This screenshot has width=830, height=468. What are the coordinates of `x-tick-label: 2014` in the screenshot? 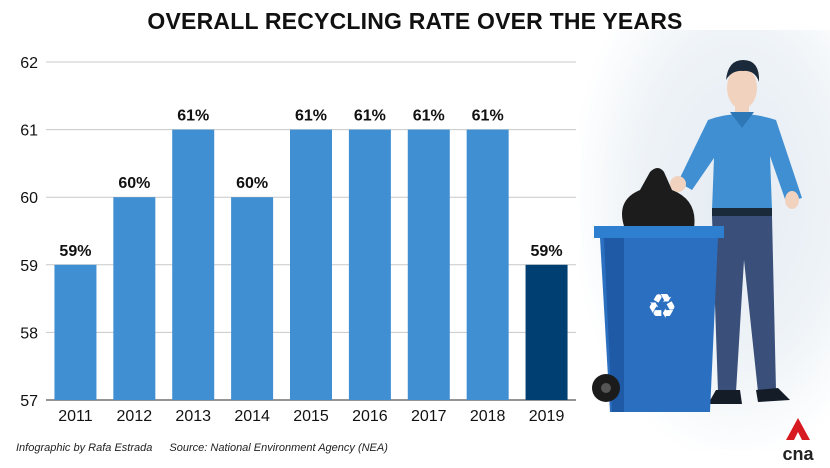 It's located at (252, 416).